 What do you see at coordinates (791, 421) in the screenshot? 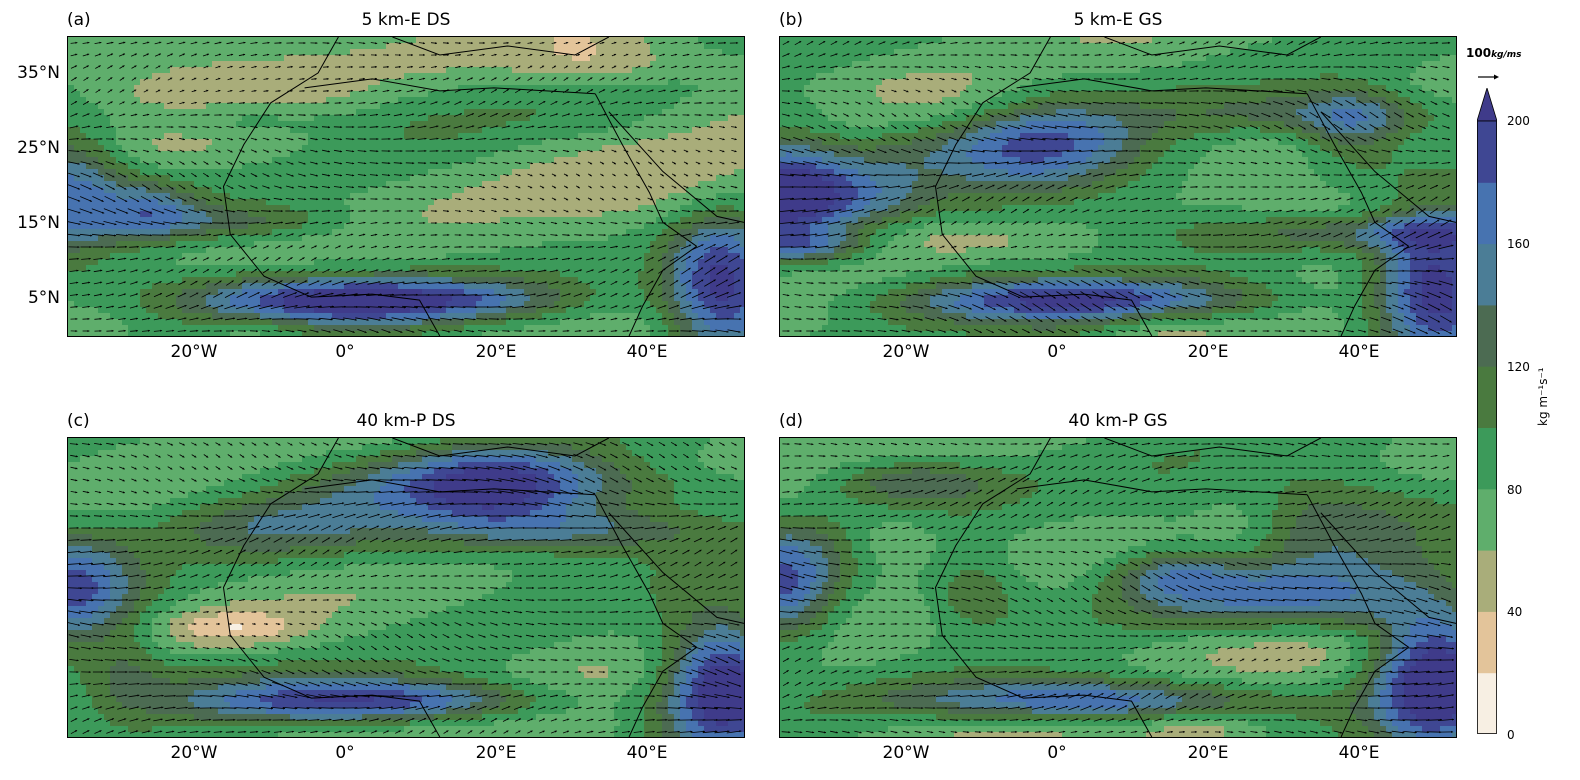
I see `panel-label: (d)` at bounding box center [791, 421].